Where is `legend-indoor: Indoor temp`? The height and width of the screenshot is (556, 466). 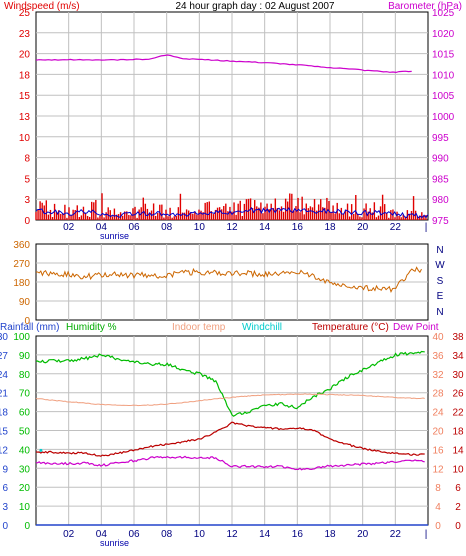 legend-indoor: Indoor temp is located at coordinates (199, 327).